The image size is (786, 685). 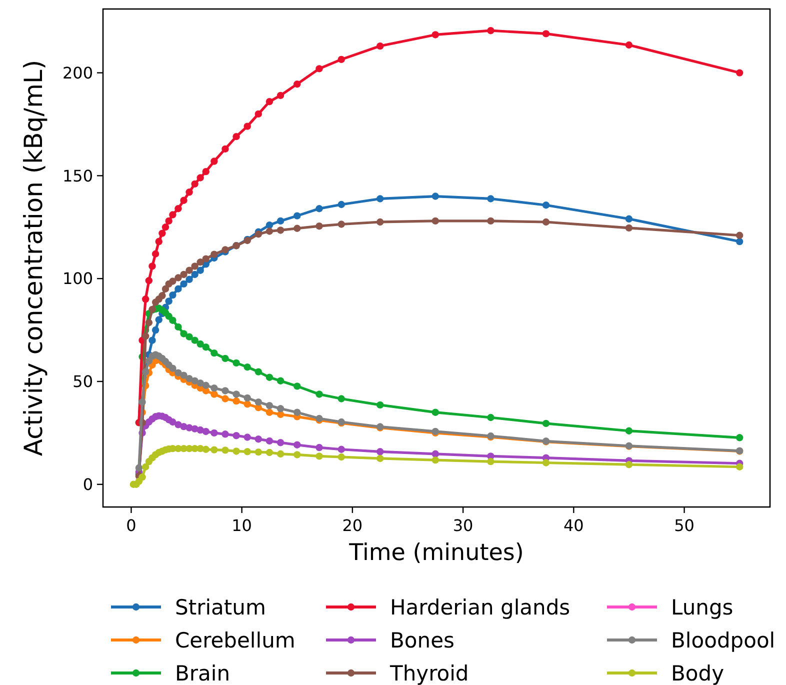 I want to click on legend-label: Bloodpool, so click(x=723, y=640).